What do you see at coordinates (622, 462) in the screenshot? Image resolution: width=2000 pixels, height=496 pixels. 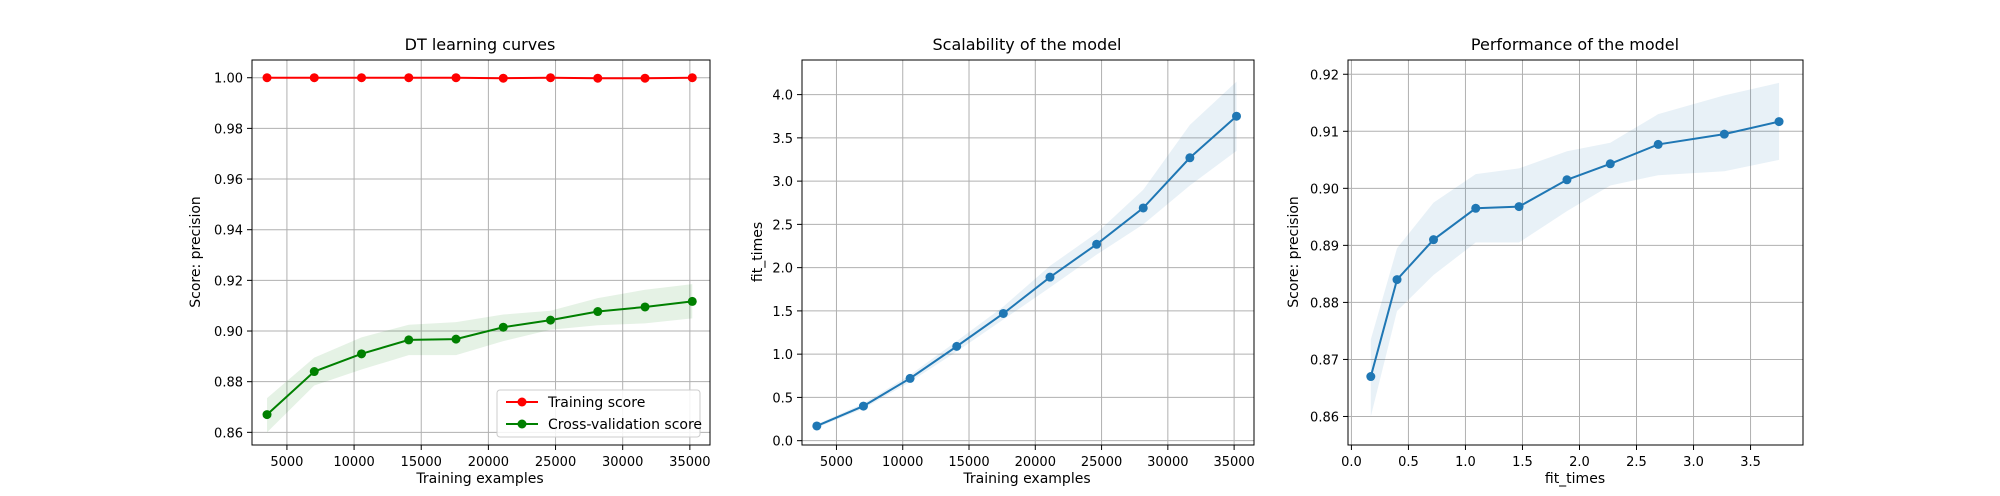 I see `learning-curves-xtick-label: 30000` at bounding box center [622, 462].